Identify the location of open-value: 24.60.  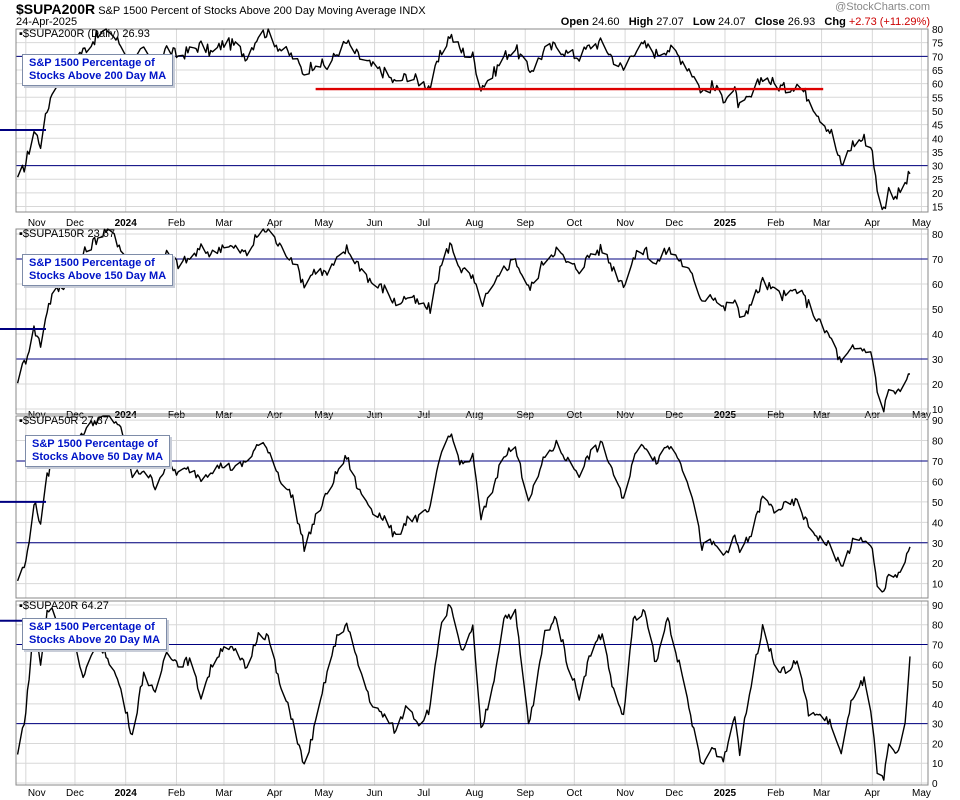
(605, 22).